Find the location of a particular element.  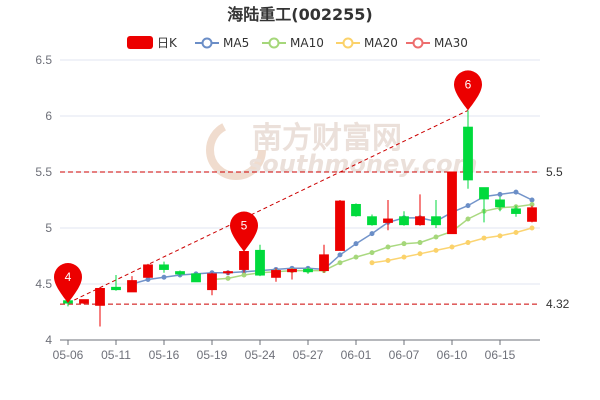

legend-ma10-marker is located at coordinates (274, 43).